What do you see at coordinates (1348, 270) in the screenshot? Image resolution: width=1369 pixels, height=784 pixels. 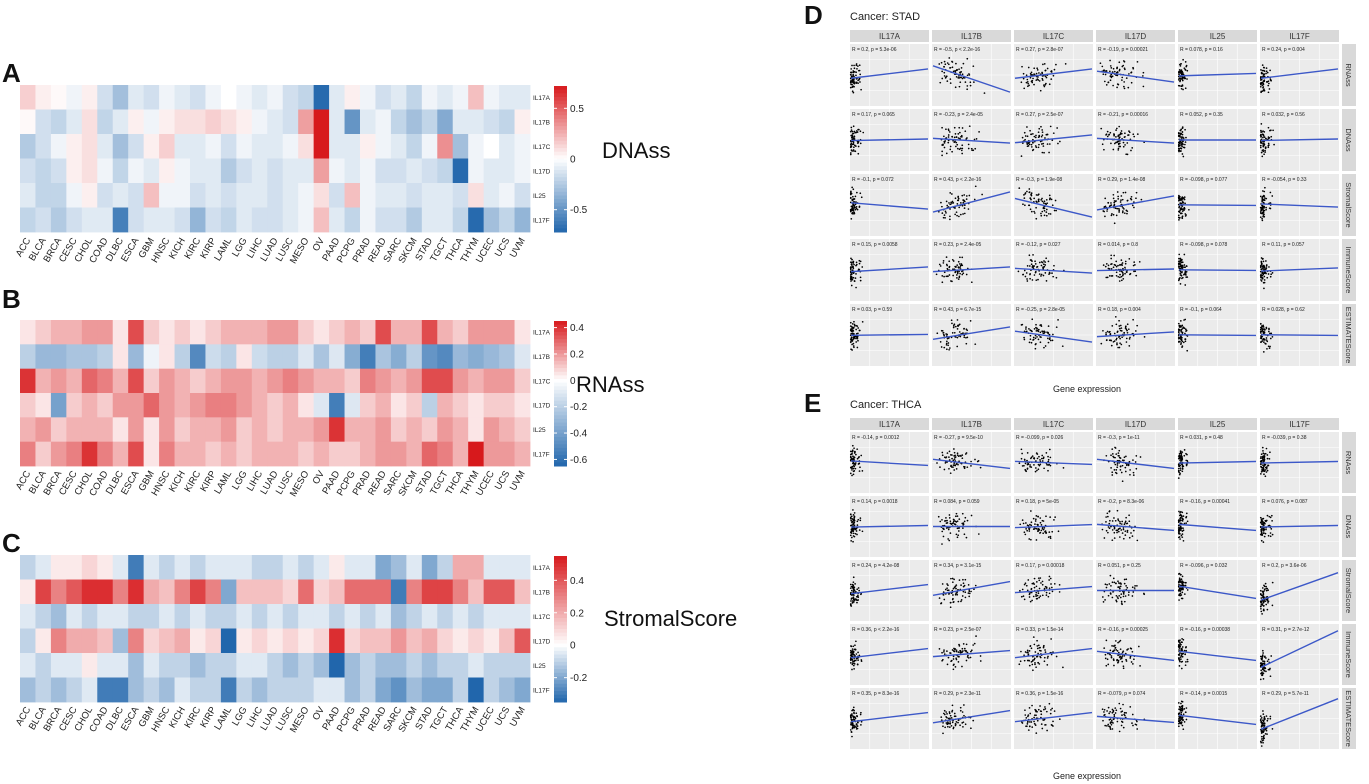 I see `facet-row-label: ImmuneScore` at bounding box center [1348, 270].